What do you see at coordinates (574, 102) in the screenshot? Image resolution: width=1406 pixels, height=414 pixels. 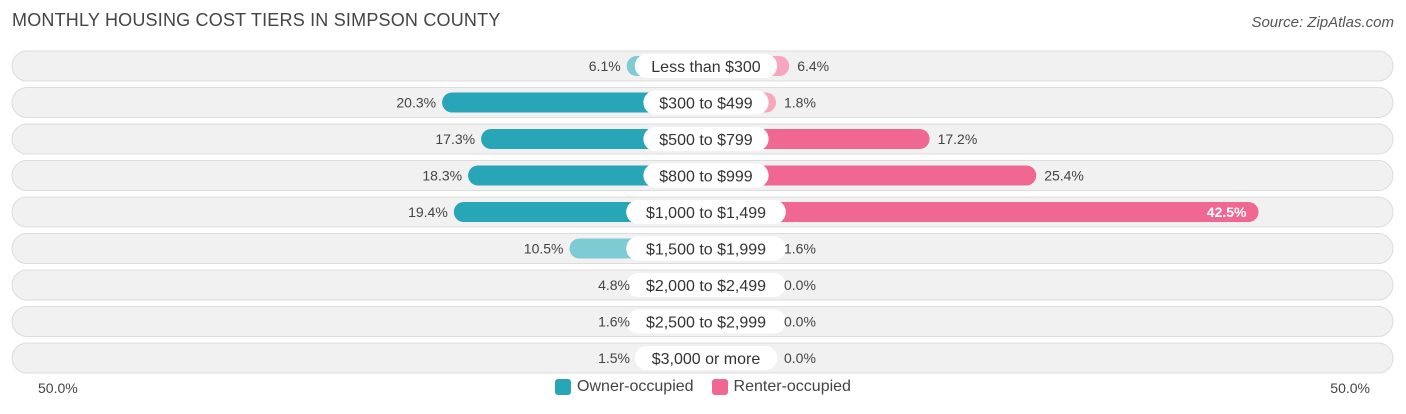 I see `owner-bar` at bounding box center [574, 102].